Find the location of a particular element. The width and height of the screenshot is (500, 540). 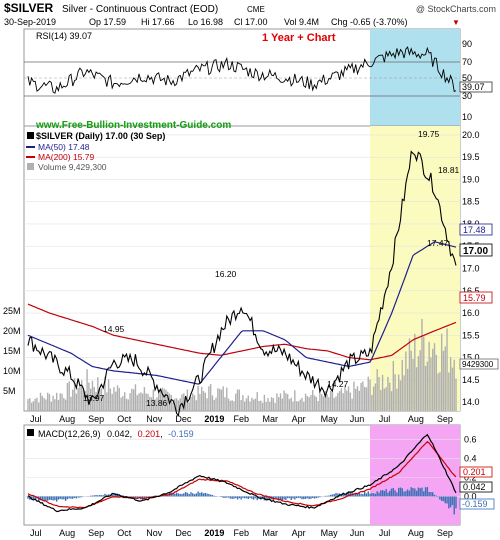

rsi-tick-30: 30 is located at coordinates (467, 96).